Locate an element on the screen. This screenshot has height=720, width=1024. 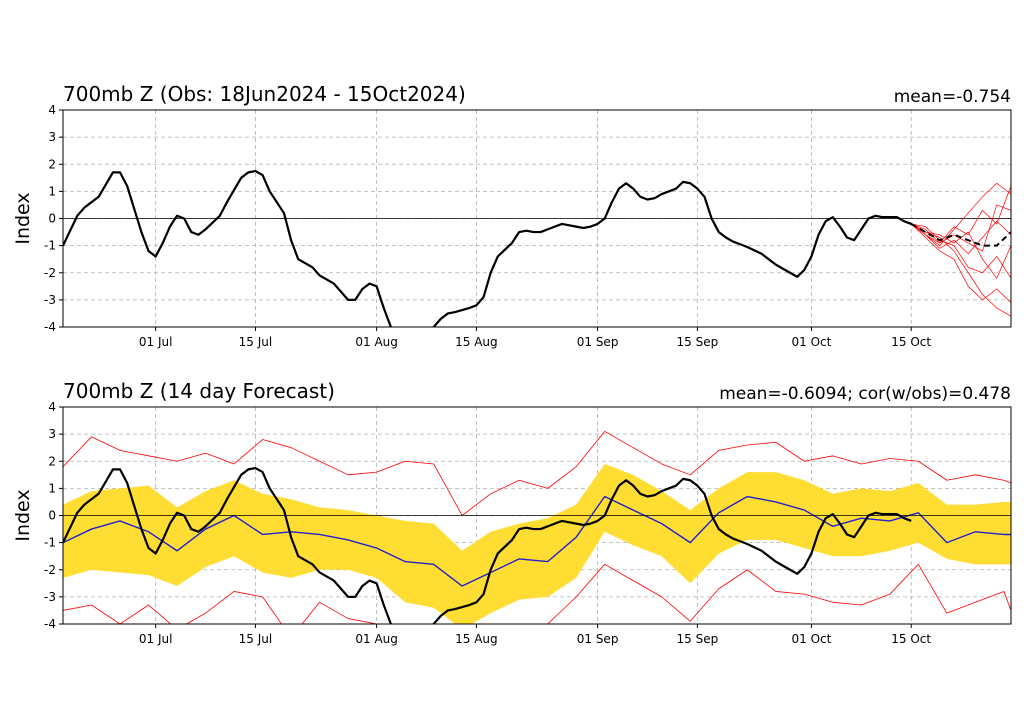
annotation: mean=-0.6094; cor(w/obs)=0.478 is located at coordinates (865, 394).